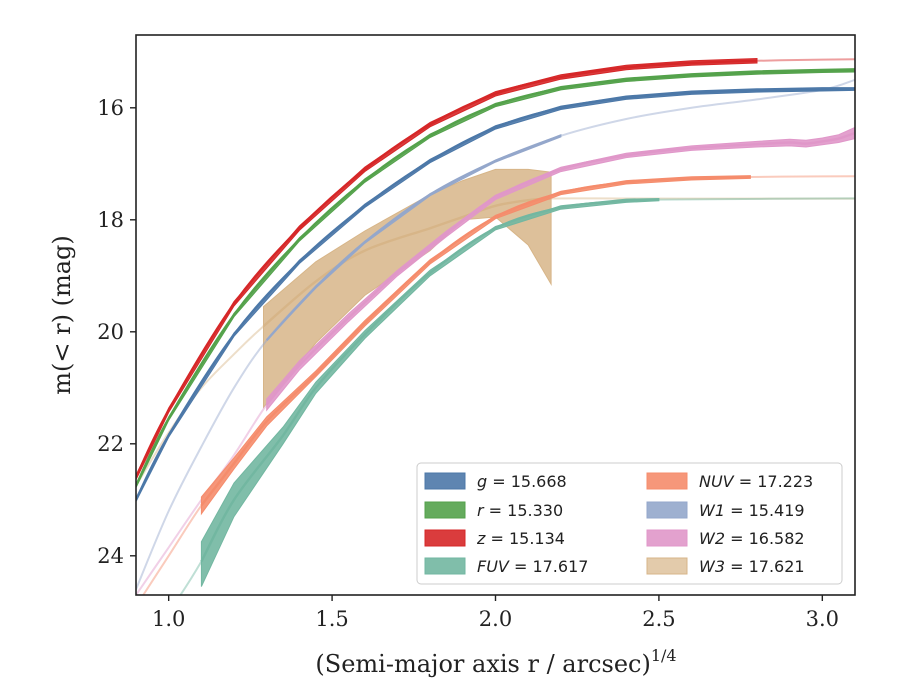  I want to click on legend-entry-label: g = 15.668, so click(522, 481).